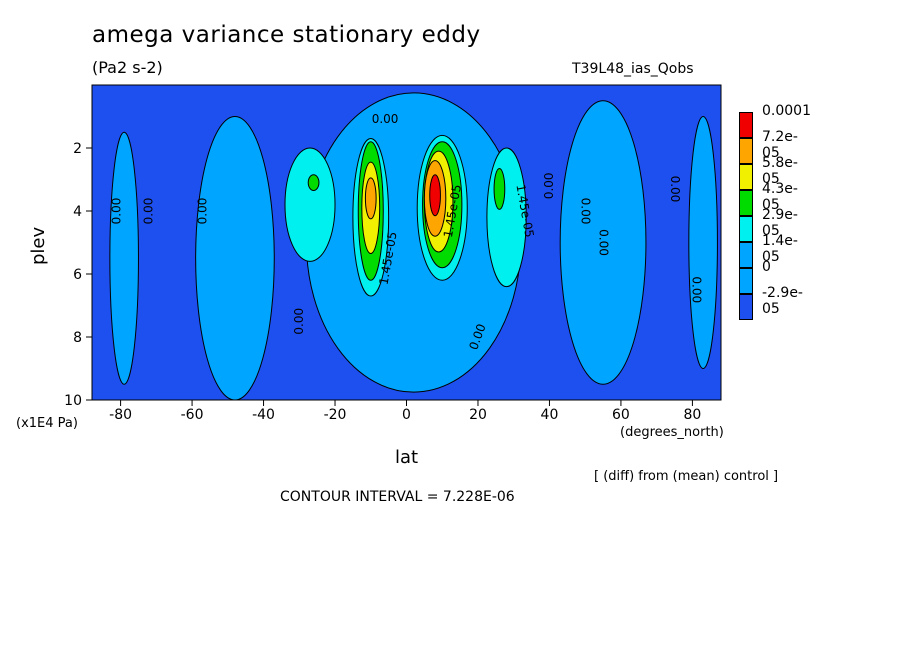  What do you see at coordinates (407, 457) in the screenshot?
I see `x-axis-label: lat` at bounding box center [407, 457].